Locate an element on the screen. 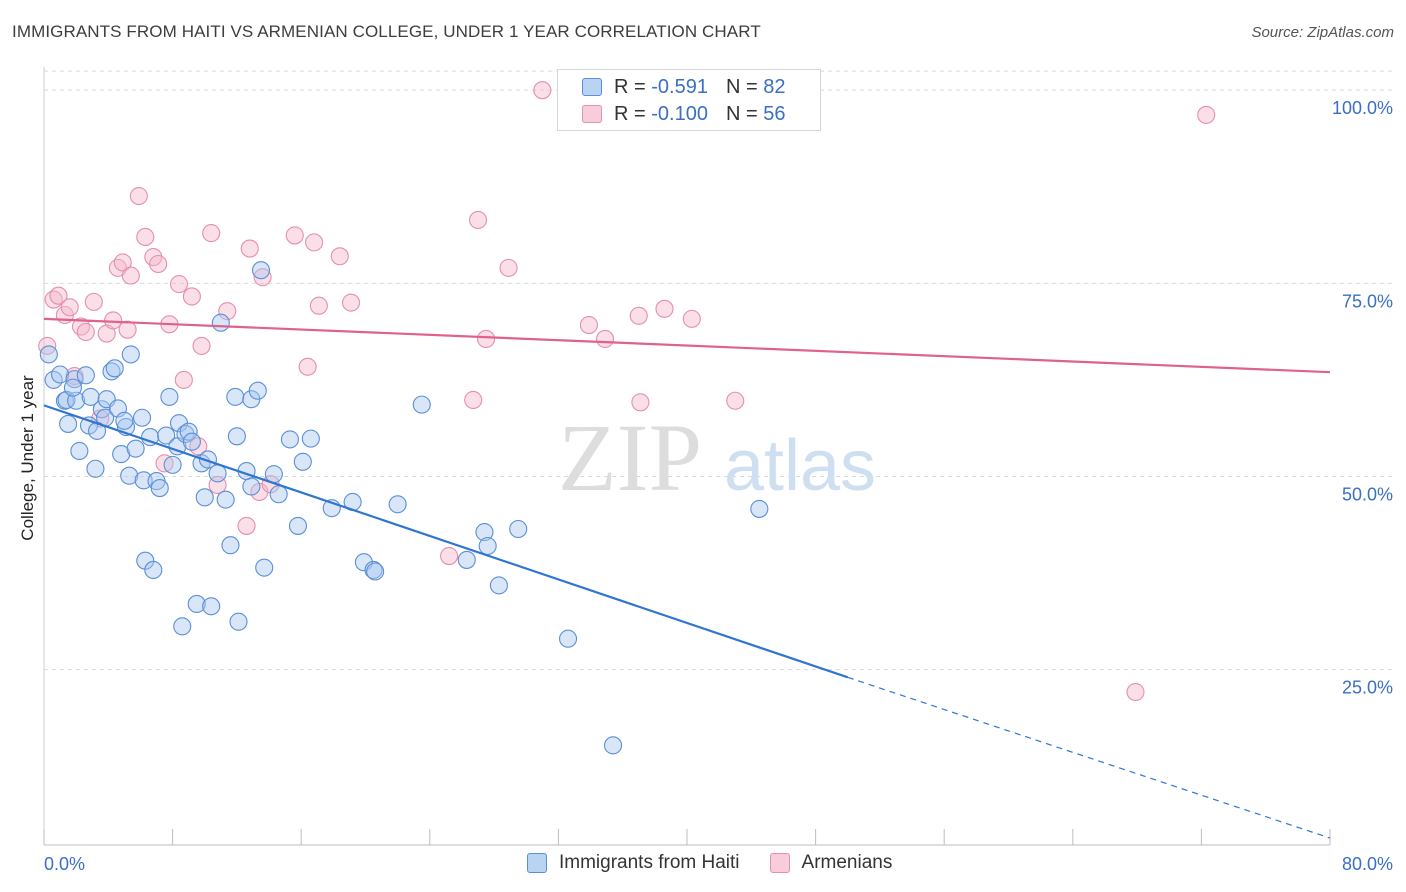  armenians-trend-line is located at coordinates (687, 345).